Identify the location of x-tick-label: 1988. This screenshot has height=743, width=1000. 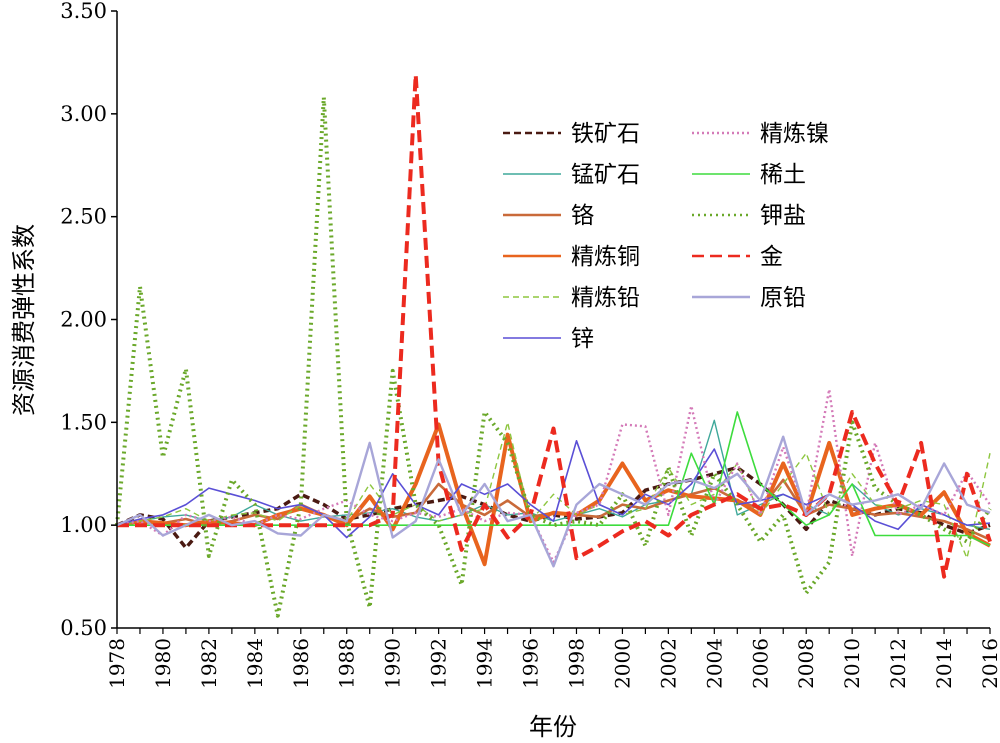
(347, 663).